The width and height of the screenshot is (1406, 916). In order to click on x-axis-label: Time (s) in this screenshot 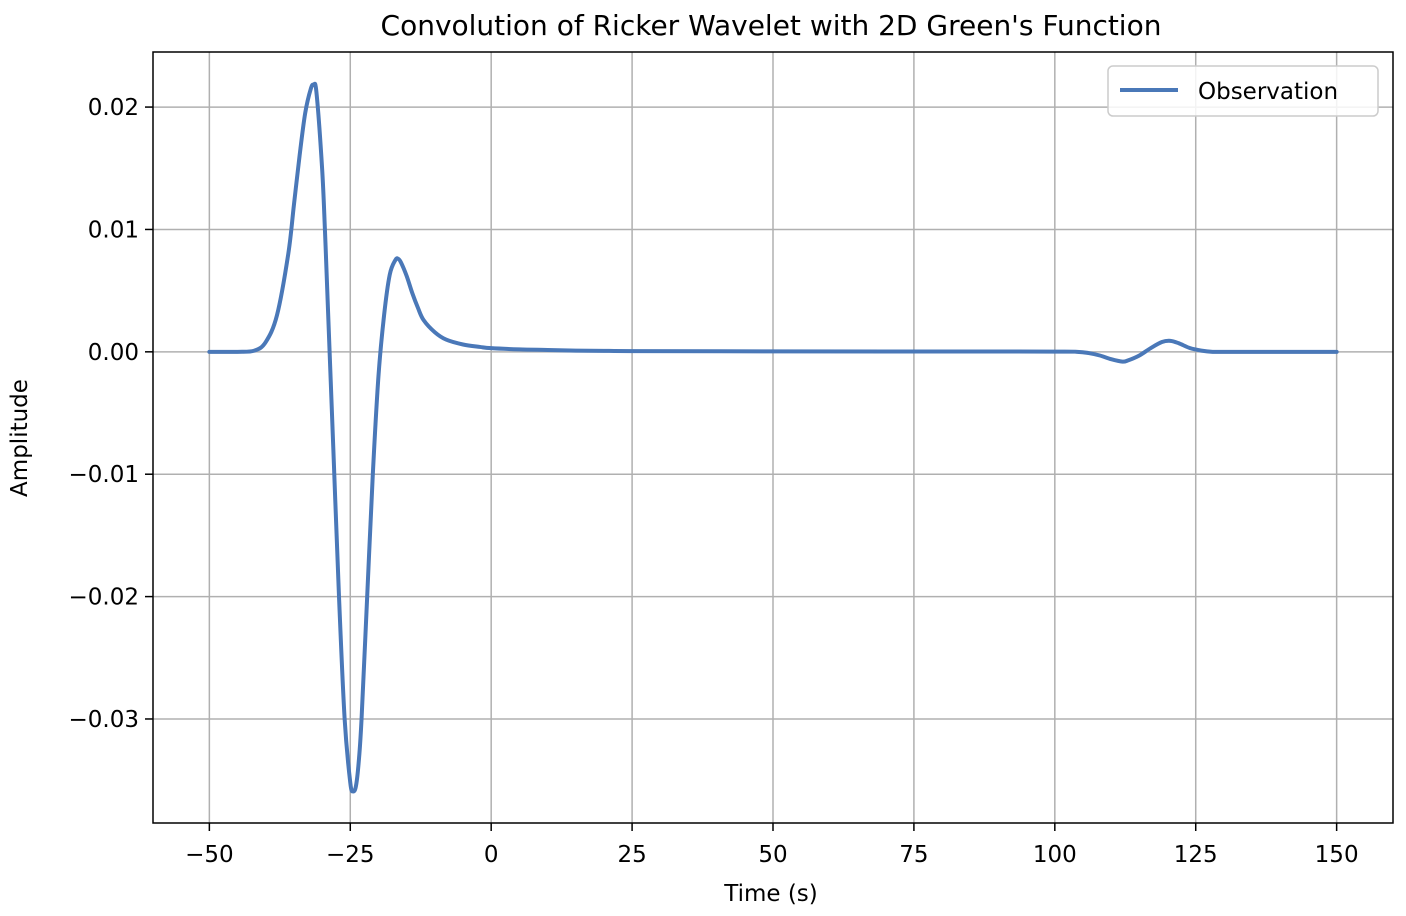, I will do `click(770, 894)`.